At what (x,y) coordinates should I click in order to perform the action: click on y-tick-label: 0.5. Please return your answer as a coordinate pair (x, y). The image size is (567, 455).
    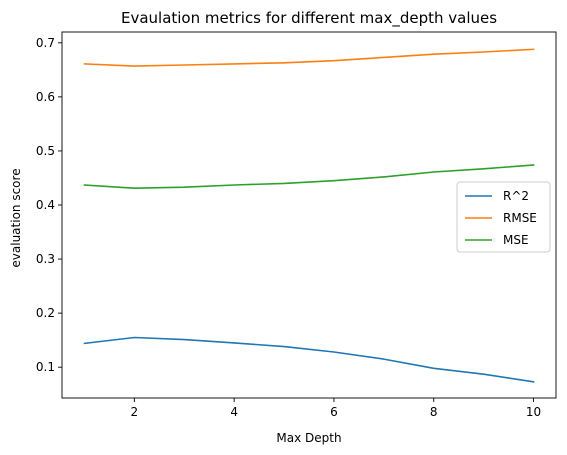
    Looking at the image, I should click on (45, 151).